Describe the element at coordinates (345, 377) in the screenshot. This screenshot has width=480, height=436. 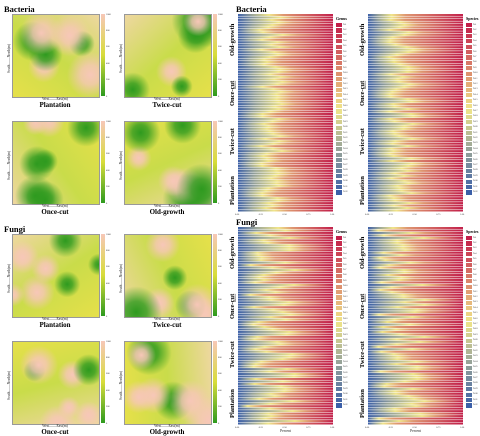
I see `legend-label: Ta27` at that location.